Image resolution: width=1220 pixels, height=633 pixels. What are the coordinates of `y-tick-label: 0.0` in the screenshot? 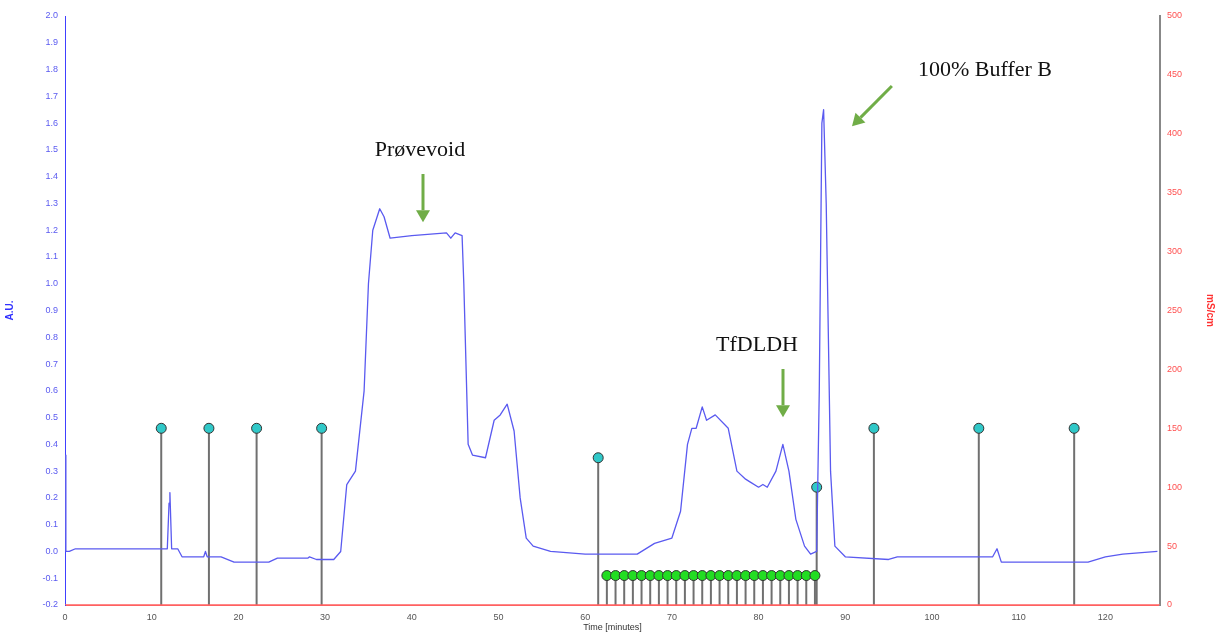 It's located at (51, 550).